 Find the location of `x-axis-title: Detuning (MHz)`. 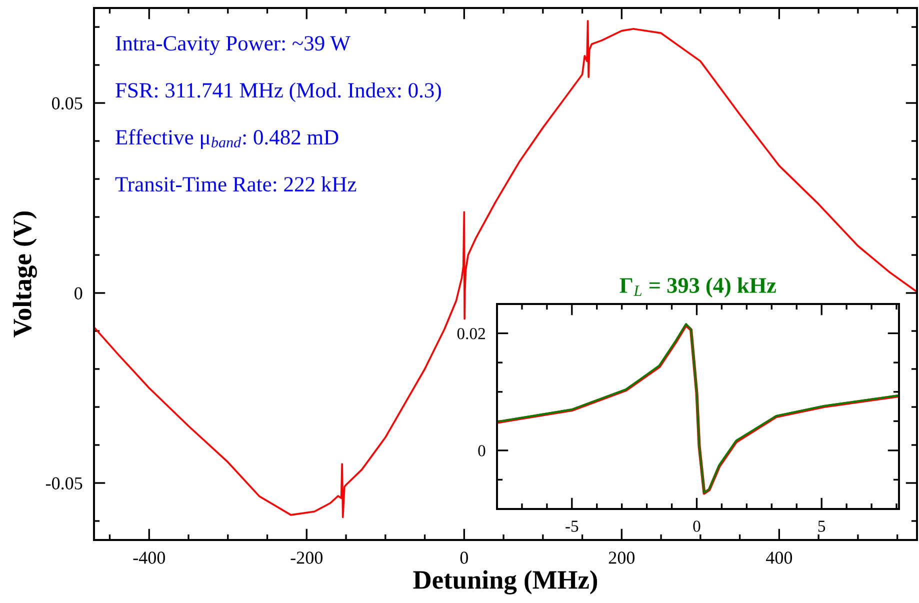

x-axis-title: Detuning (MHz) is located at coordinates (505, 582).